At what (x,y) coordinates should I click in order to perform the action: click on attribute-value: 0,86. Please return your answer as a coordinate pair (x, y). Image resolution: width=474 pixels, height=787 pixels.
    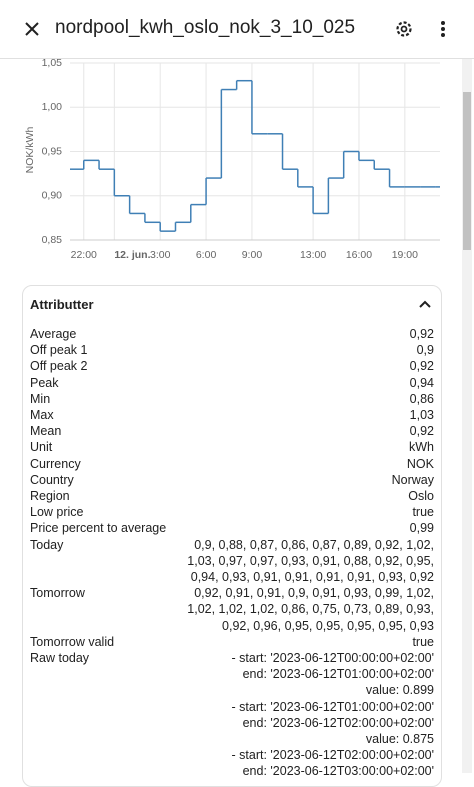
    Looking at the image, I should click on (421, 398).